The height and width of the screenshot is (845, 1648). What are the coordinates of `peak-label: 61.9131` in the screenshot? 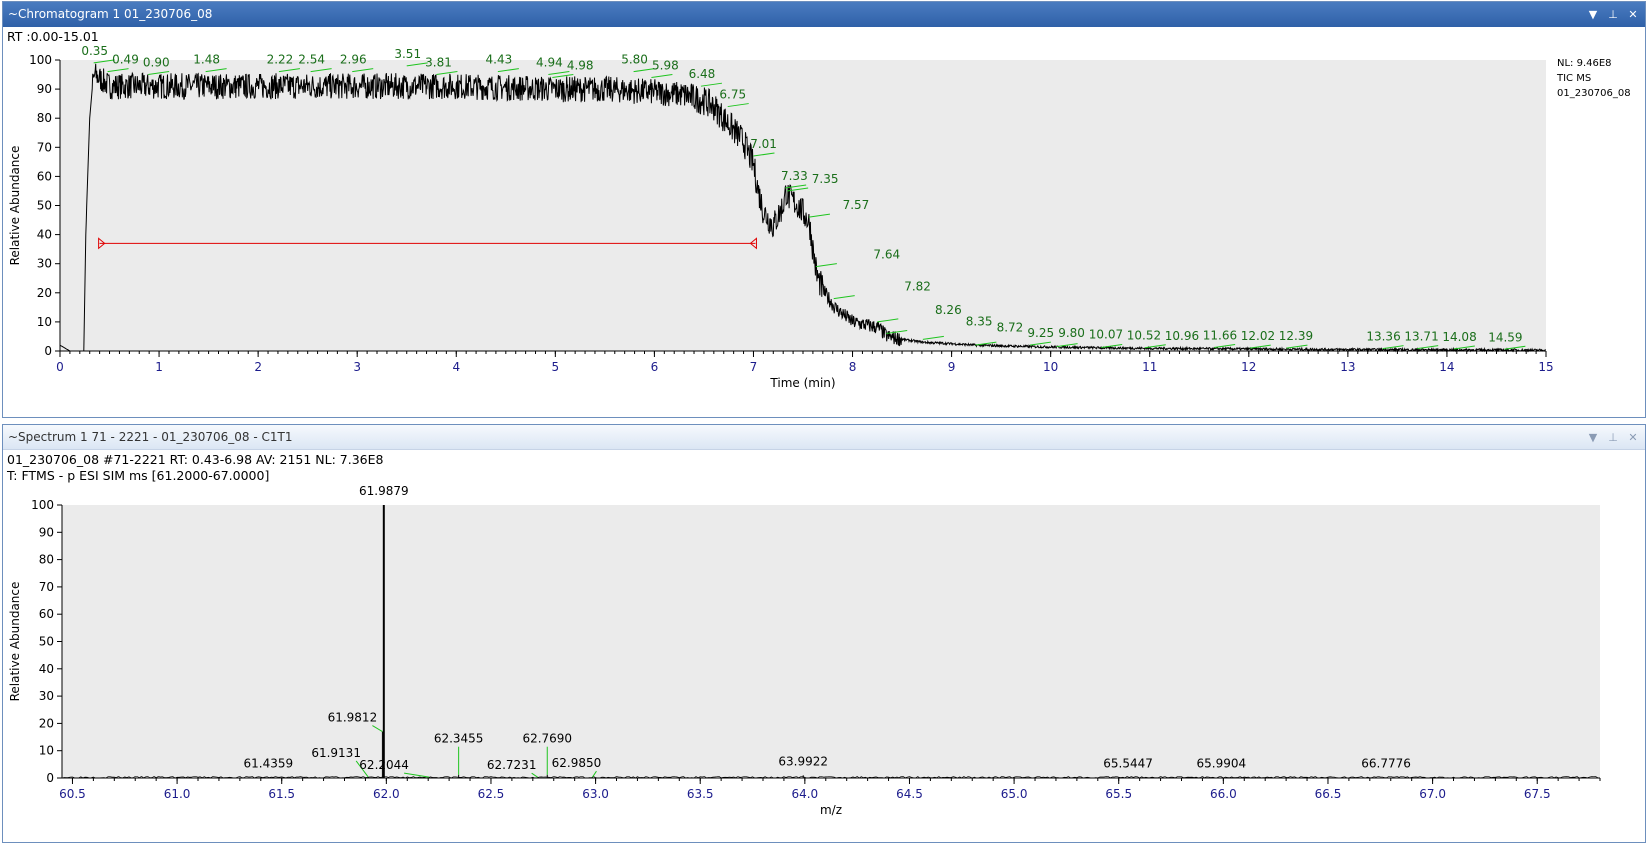 It's located at (336, 753).